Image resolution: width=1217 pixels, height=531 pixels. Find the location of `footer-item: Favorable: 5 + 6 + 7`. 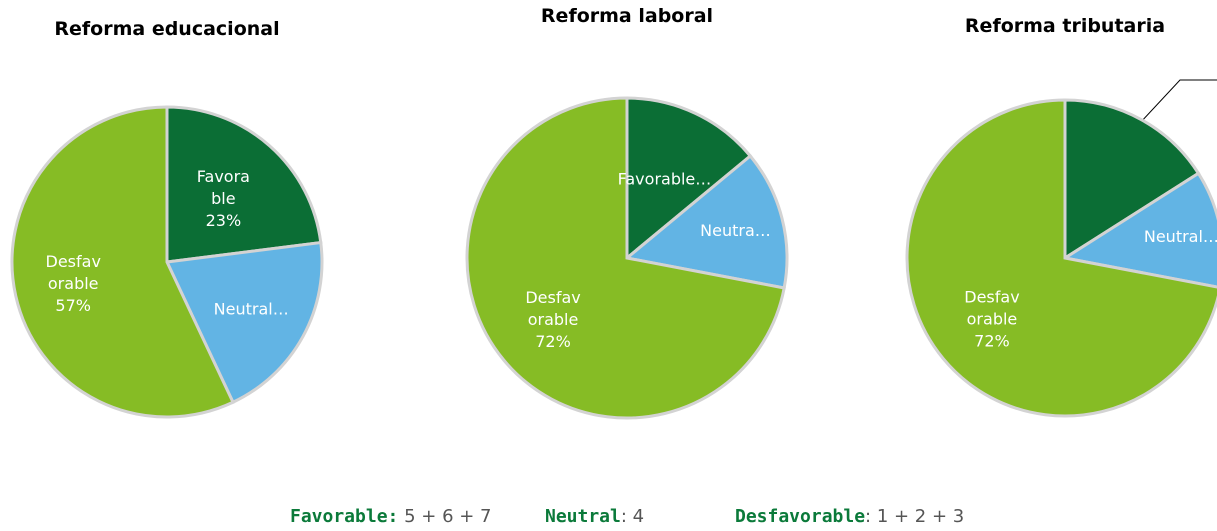

footer-item: Favorable: 5 + 6 + 7 is located at coordinates (391, 516).